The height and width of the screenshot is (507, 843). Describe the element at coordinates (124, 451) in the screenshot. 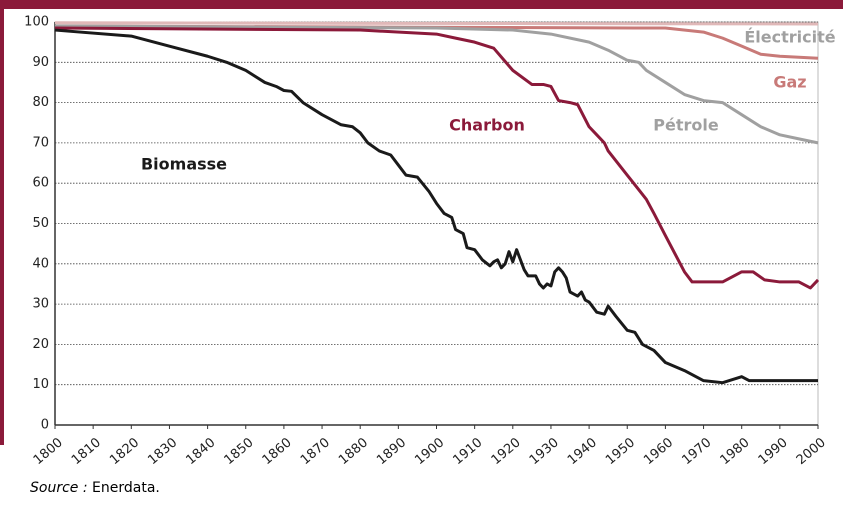

I see `x-tick-label: 1820` at that location.